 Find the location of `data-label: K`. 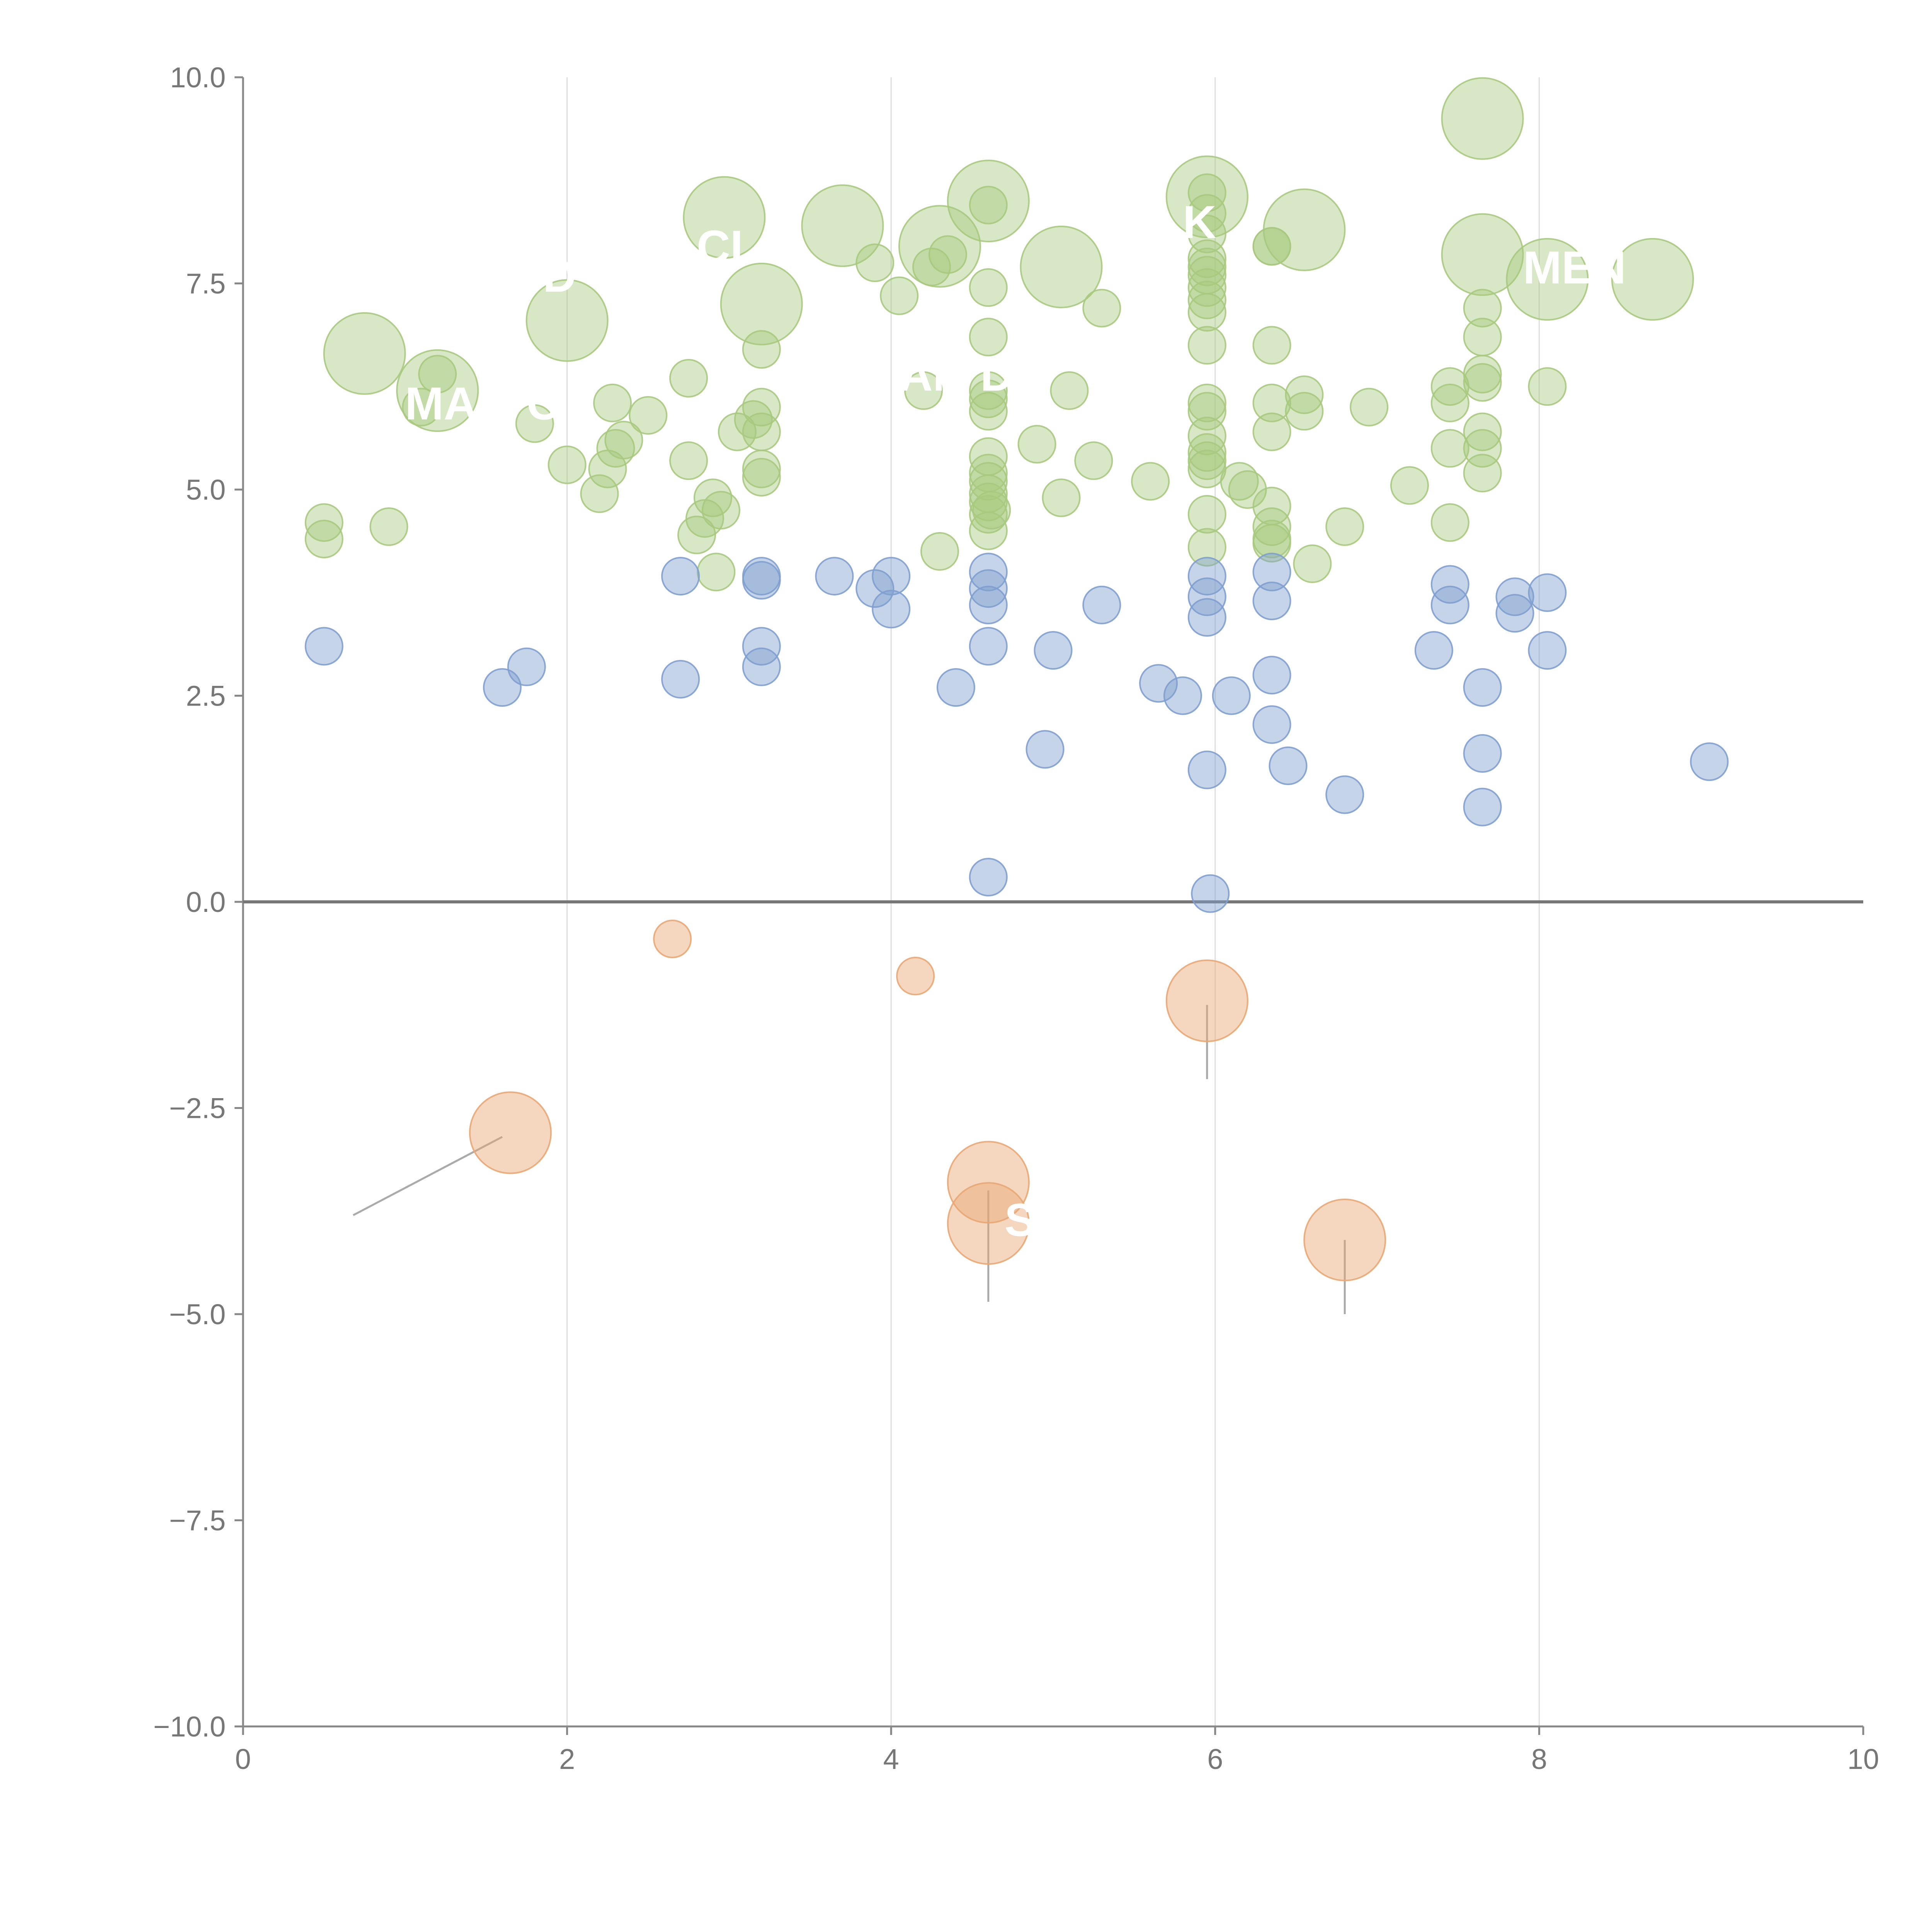

data-label: K is located at coordinates (1199, 222).